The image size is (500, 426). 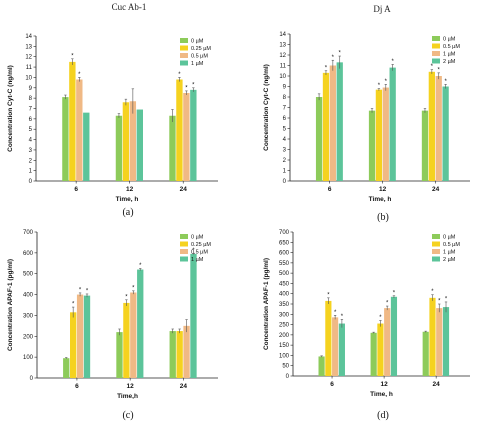 What do you see at coordinates (10, 108) in the screenshot?
I see `y-axis-title: Concentration Cyt-C (ng/ml)` at bounding box center [10, 108].